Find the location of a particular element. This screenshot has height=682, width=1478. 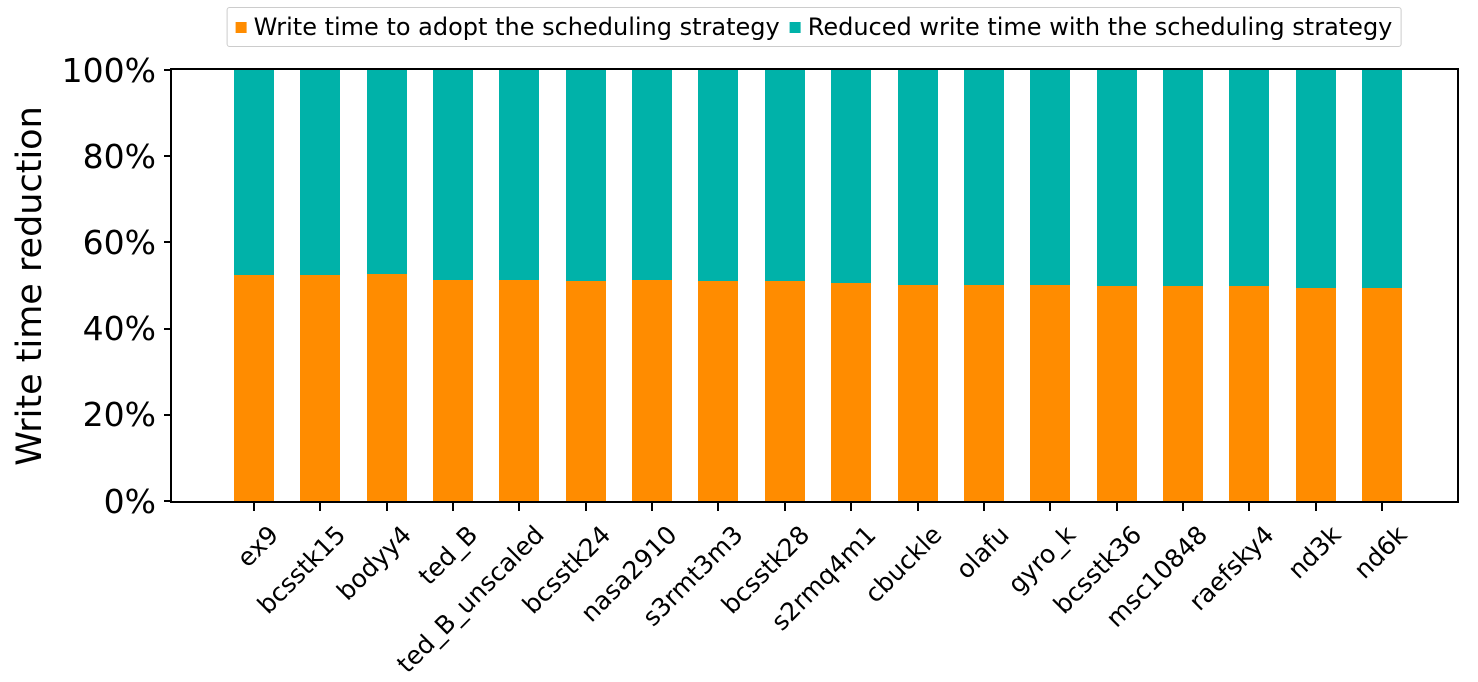

bar-ted_B-reduced-segment is located at coordinates (453, 175).